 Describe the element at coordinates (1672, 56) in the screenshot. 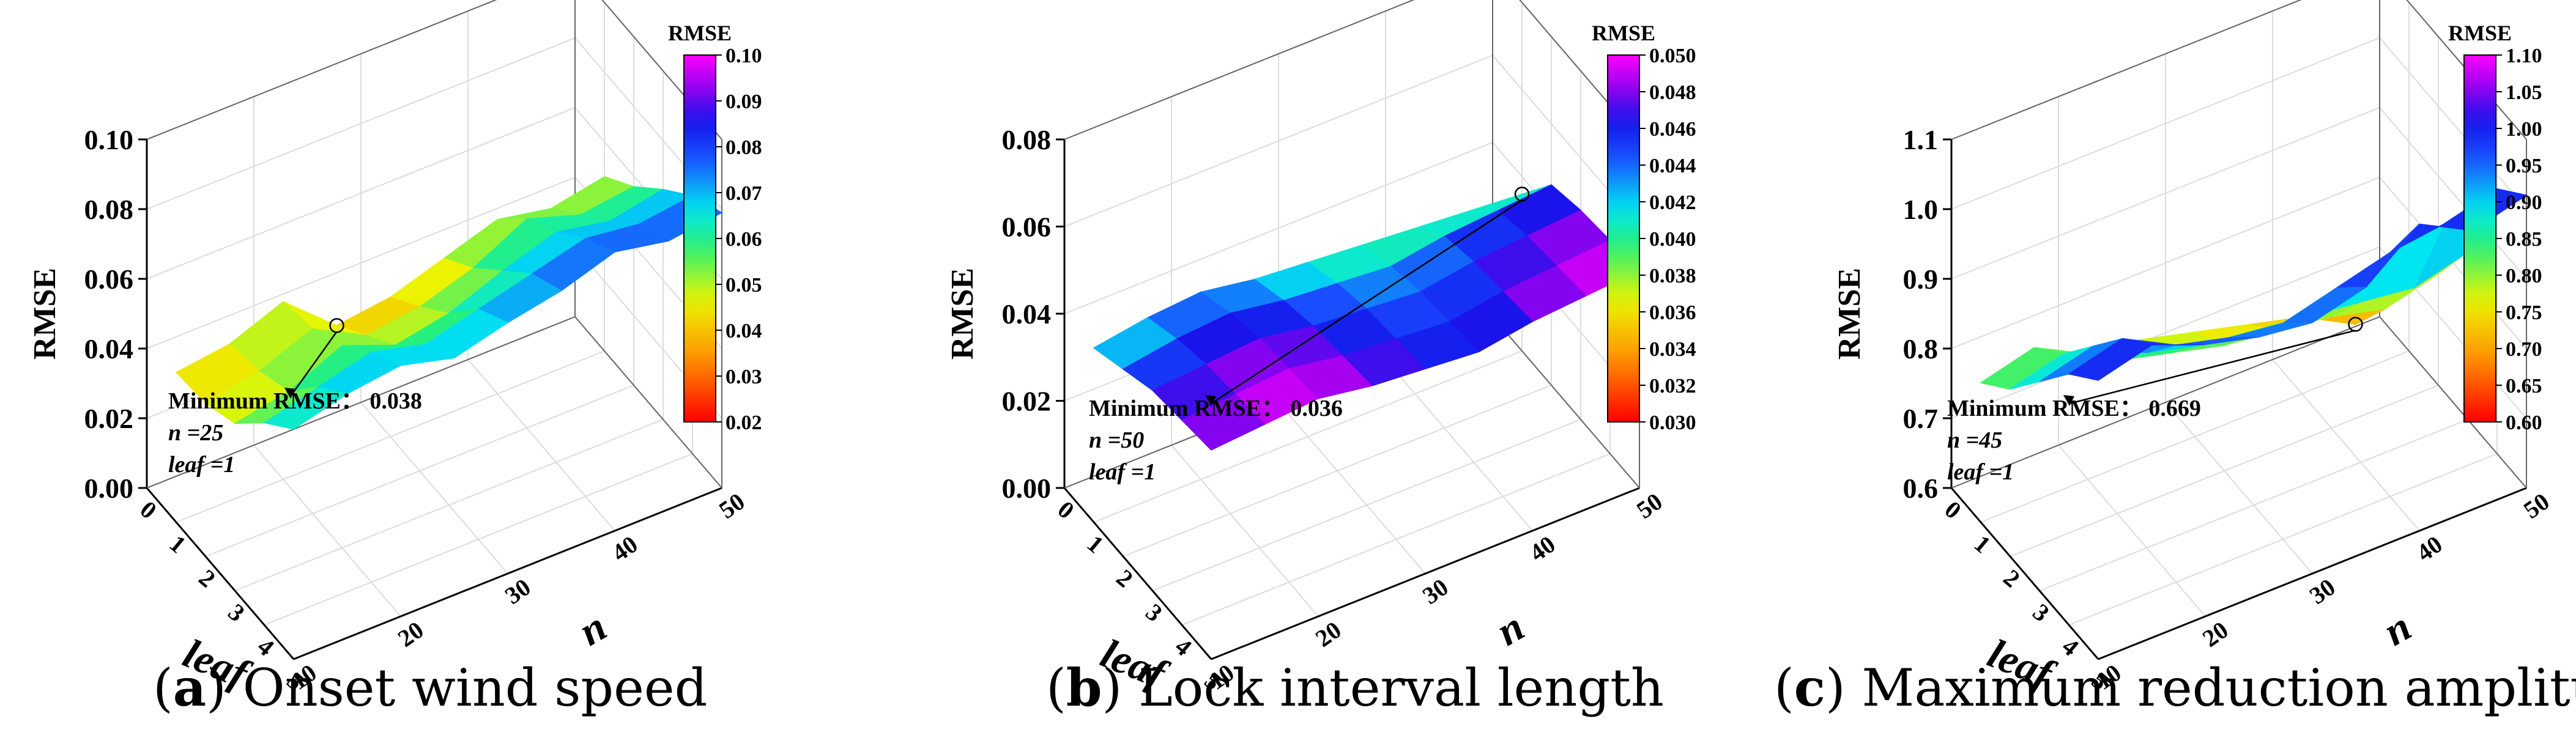

I see `colorbar-tick-label: 0.050` at that location.